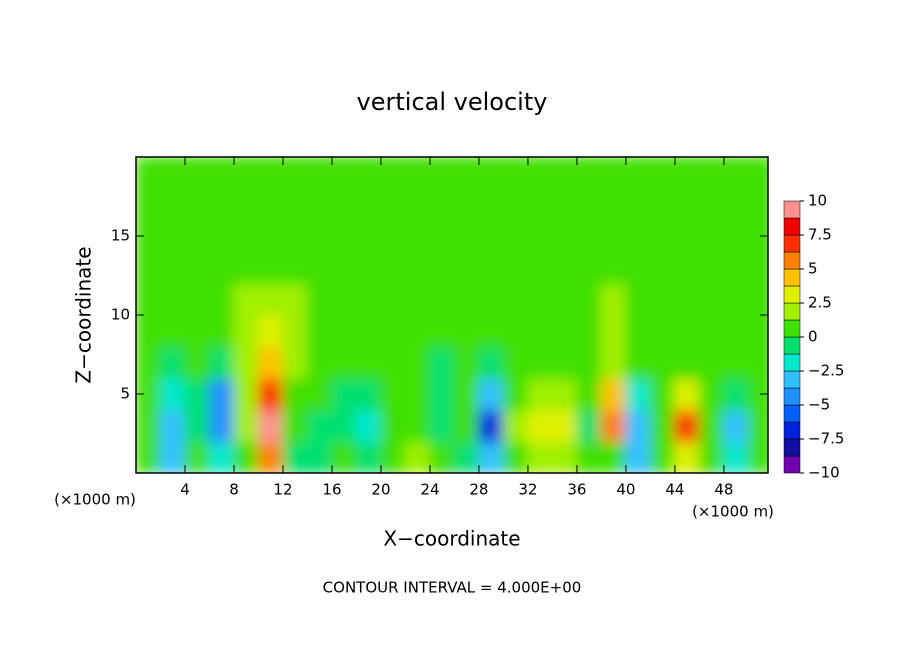 The height and width of the screenshot is (654, 904). What do you see at coordinates (452, 588) in the screenshot?
I see `footer: CONTOUR INTERVAL = 4.000E+00` at bounding box center [452, 588].